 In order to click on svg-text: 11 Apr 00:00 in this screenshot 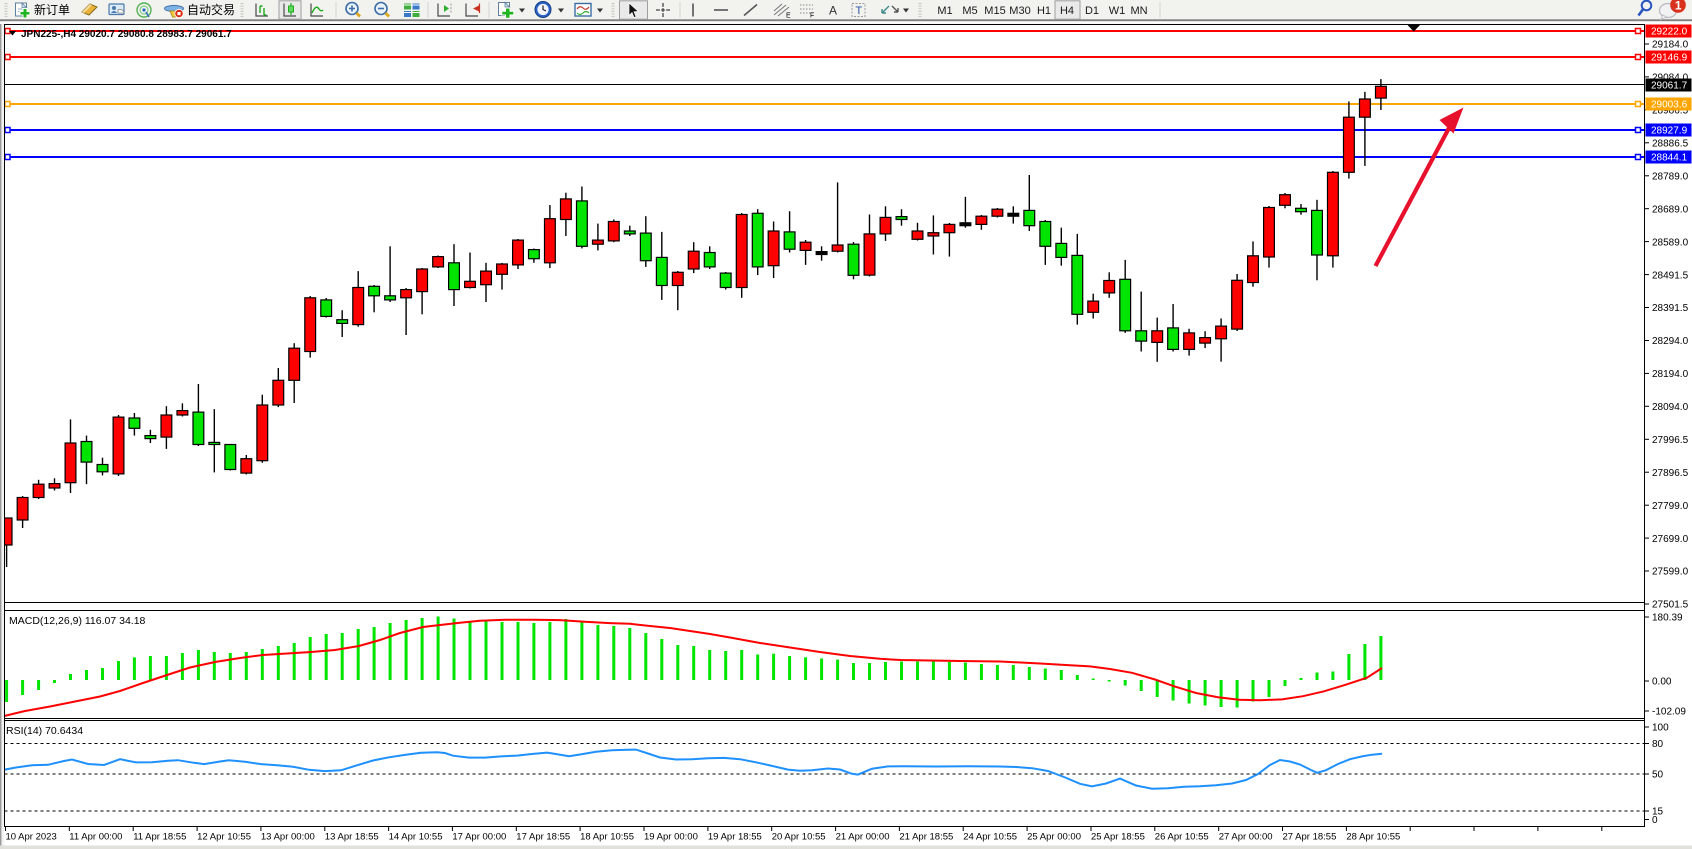, I will do `click(95, 837)`.